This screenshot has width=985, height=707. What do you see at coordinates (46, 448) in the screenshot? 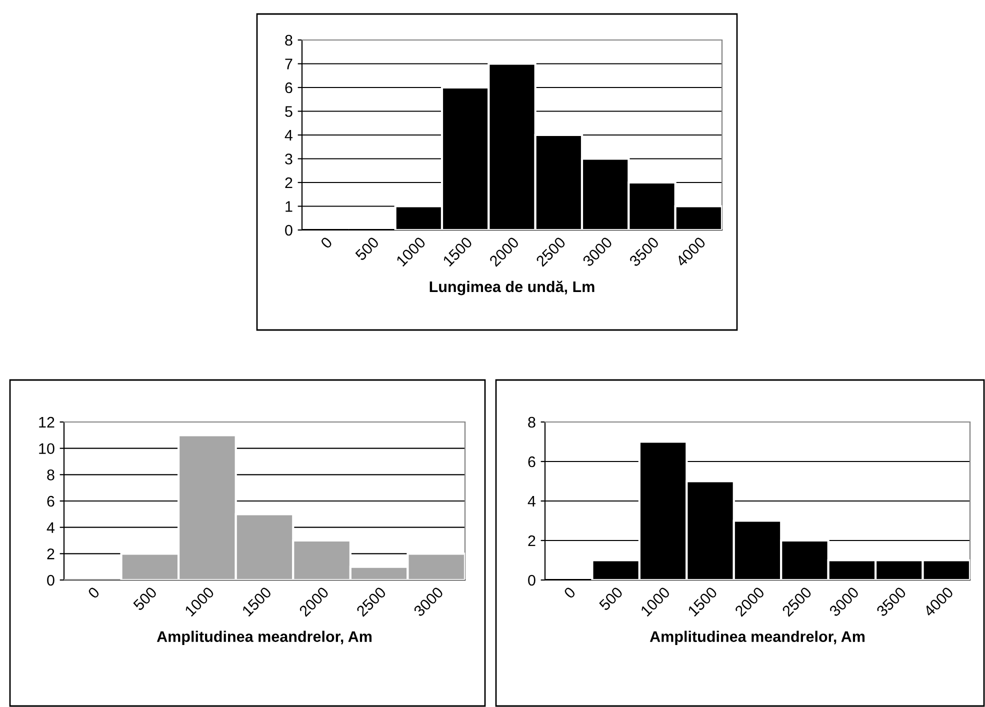
I see `y-tick-label: 10` at bounding box center [46, 448].